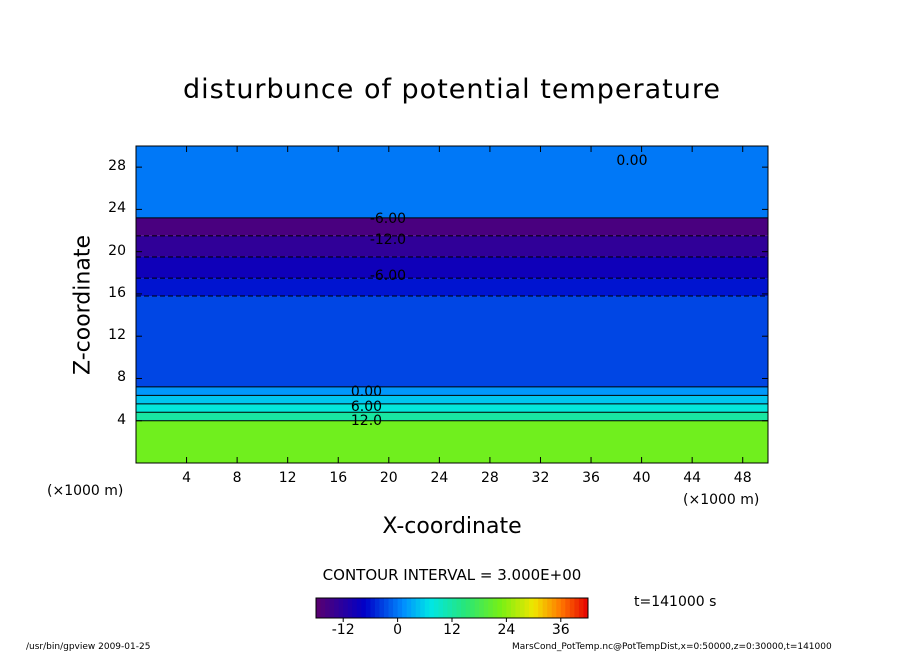 This screenshot has height=654, width=904. What do you see at coordinates (721, 500) in the screenshot?
I see `x-unit-right: (×1000 m)` at bounding box center [721, 500].